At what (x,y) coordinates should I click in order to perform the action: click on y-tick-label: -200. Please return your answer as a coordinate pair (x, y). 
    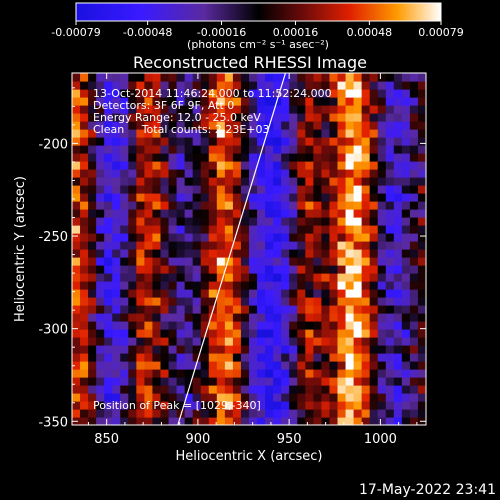
    Looking at the image, I should click on (53, 144).